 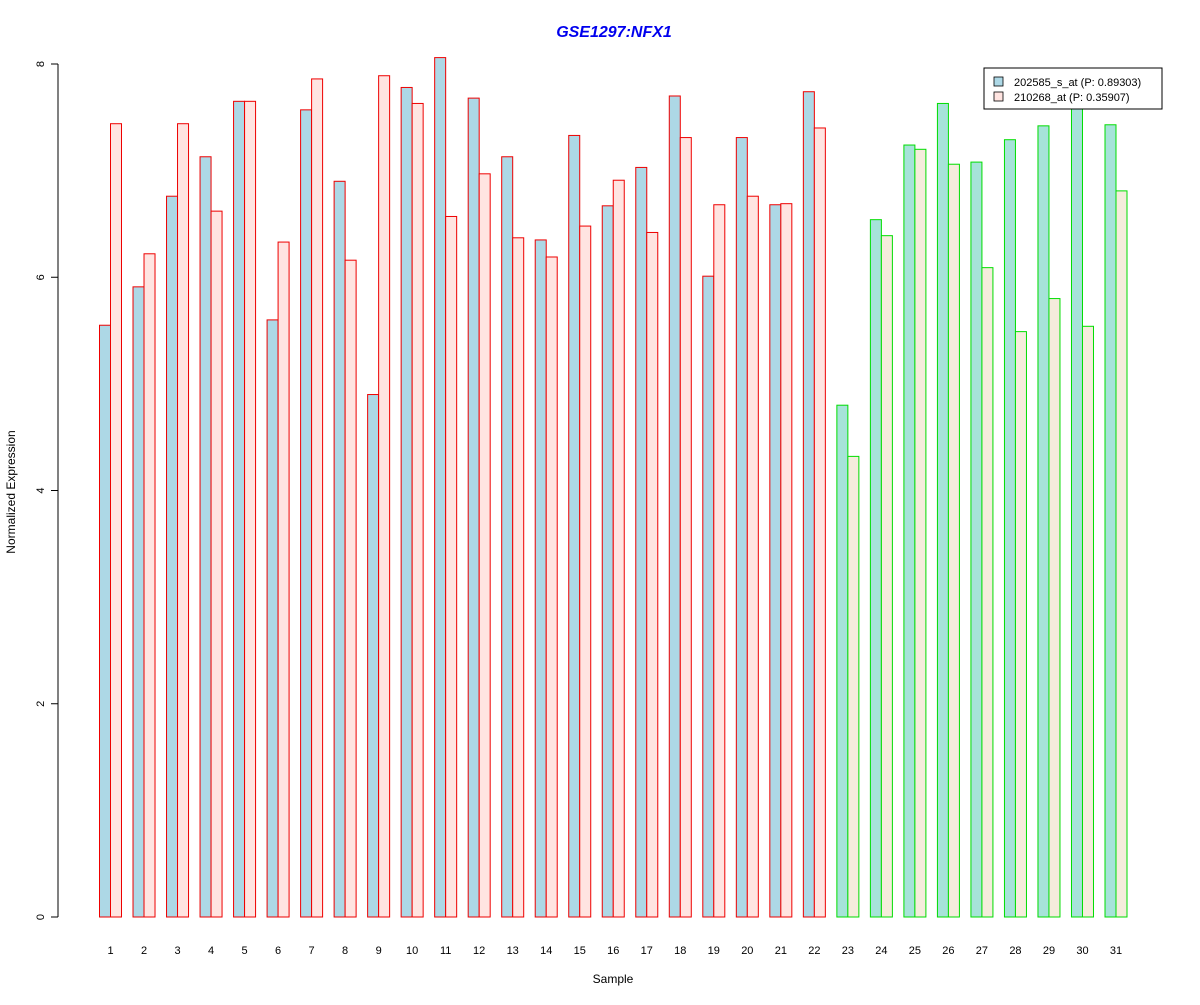 I want to click on y-tick-label: 0, so click(x=41, y=917).